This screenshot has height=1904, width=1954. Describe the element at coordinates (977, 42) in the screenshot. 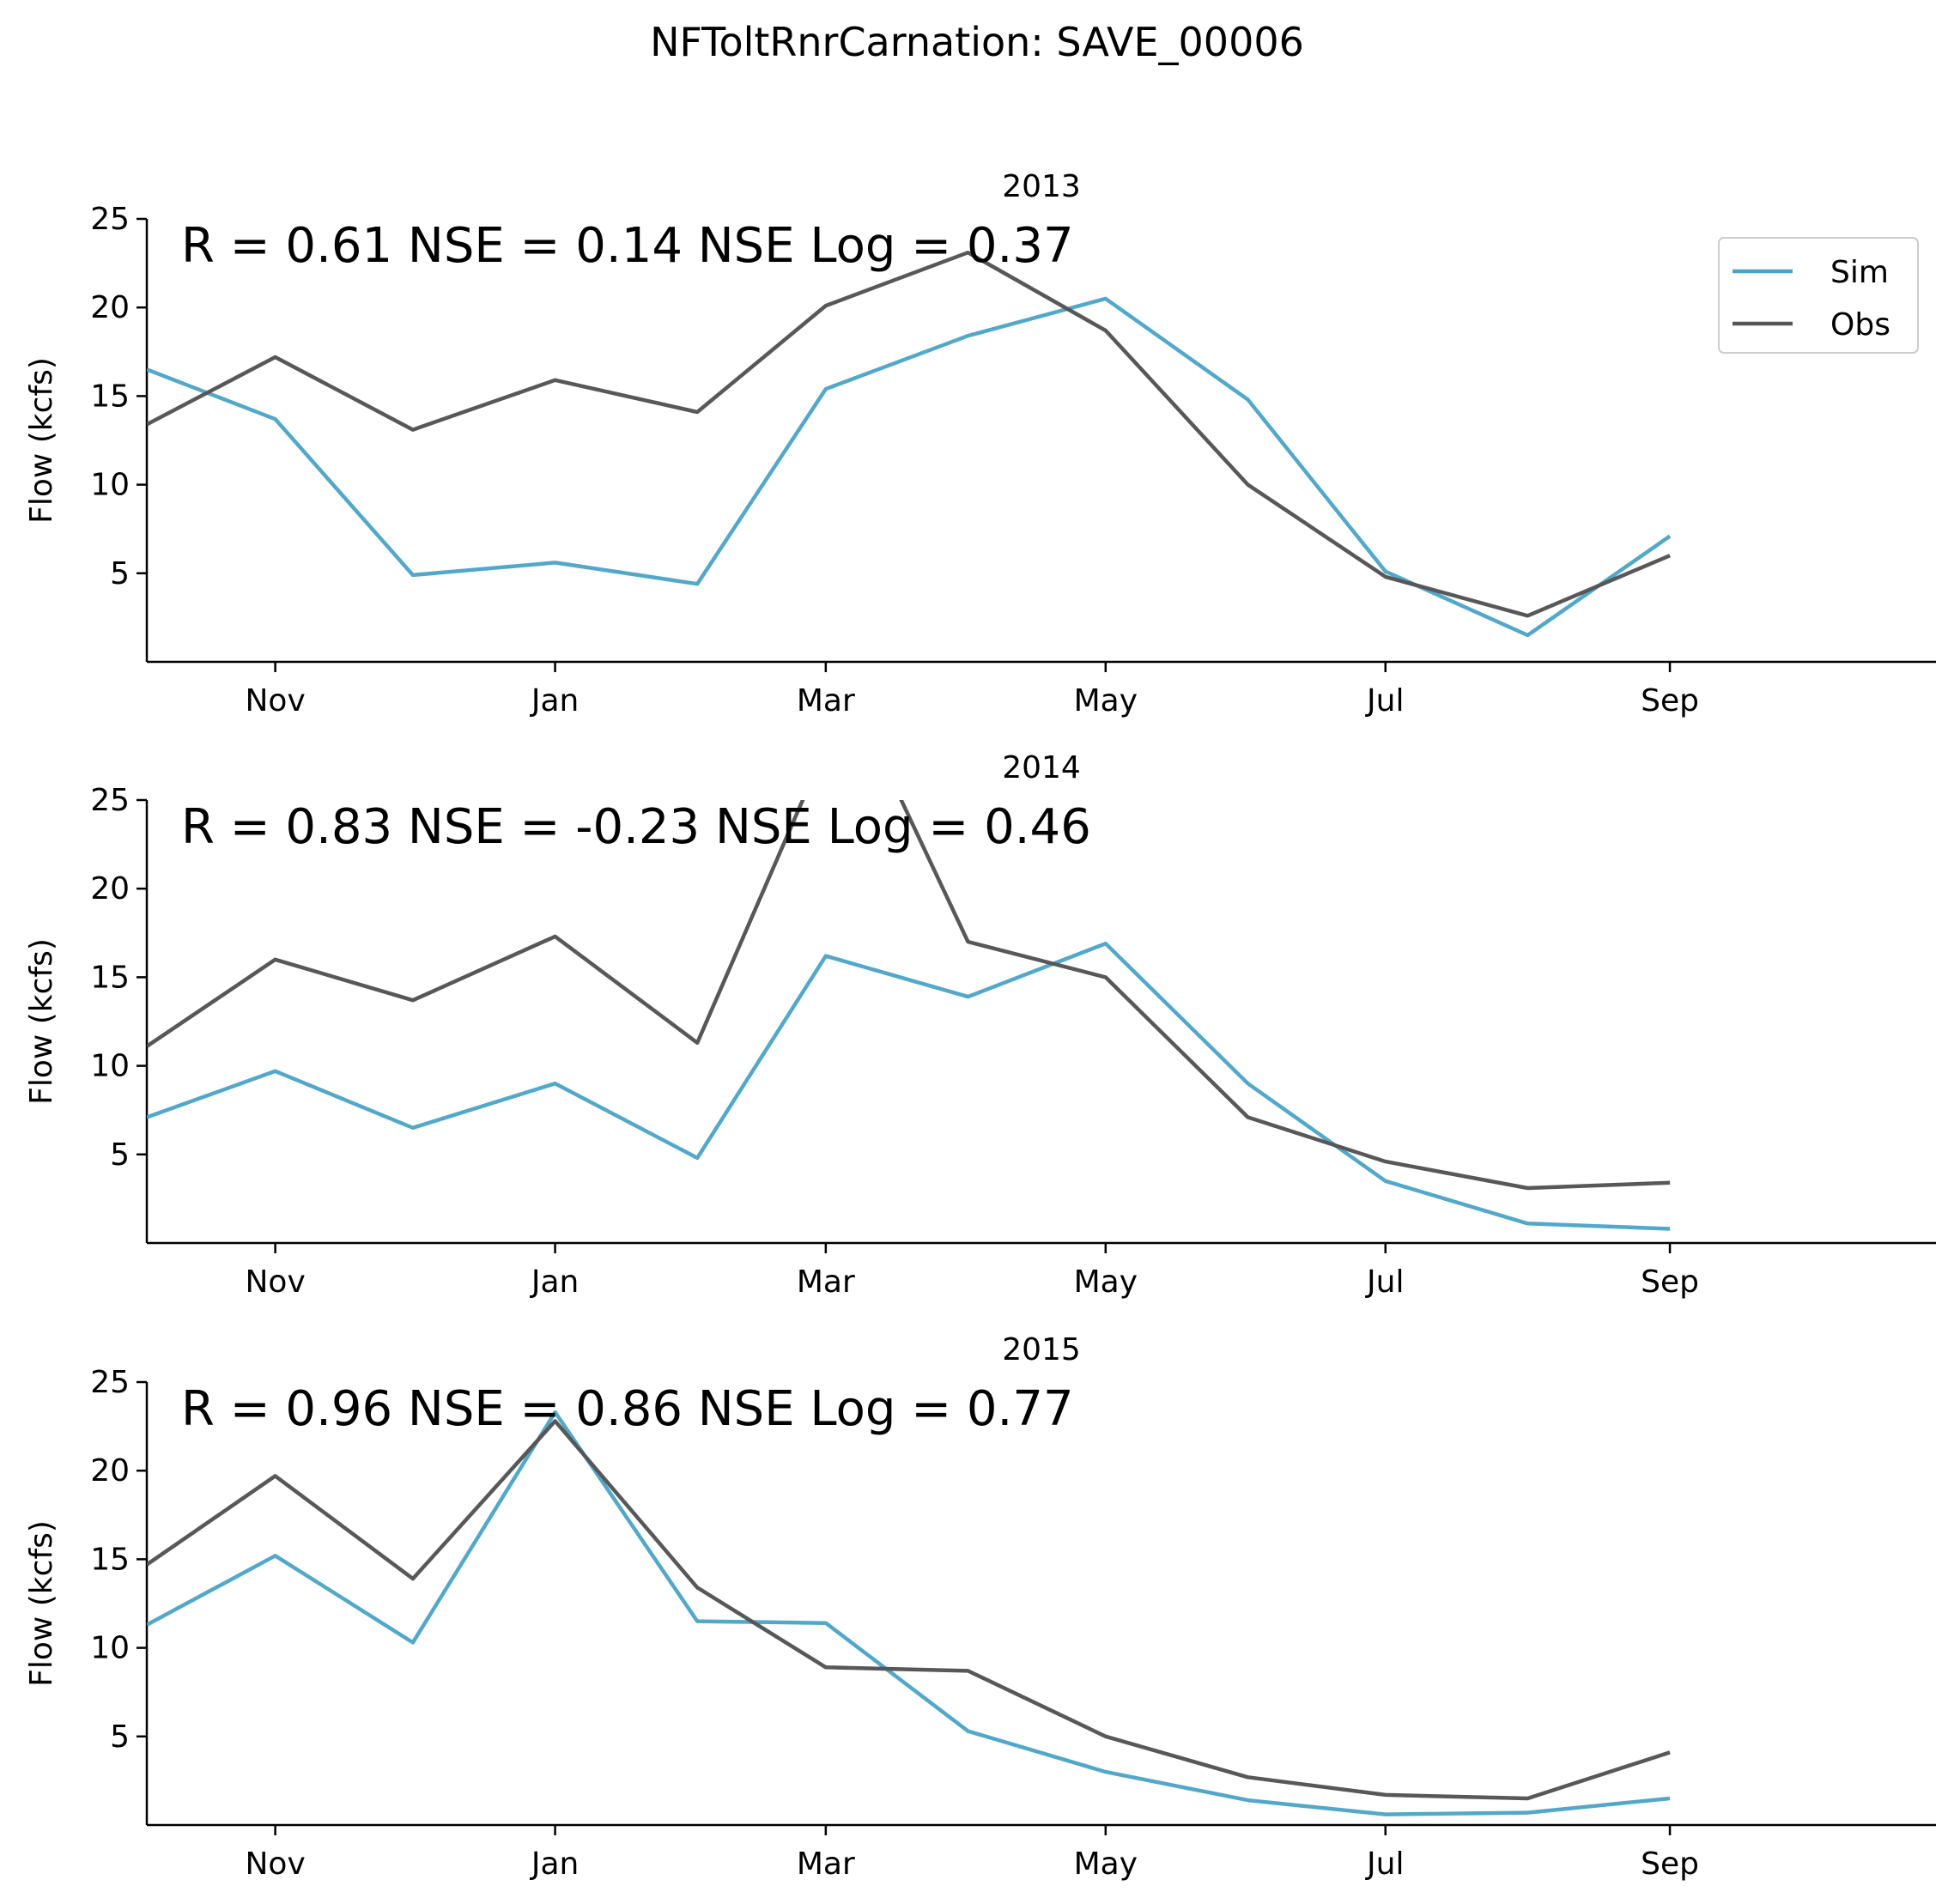

I see `figure-title: NFToltRnrCarnation: SAVE_00006` at that location.